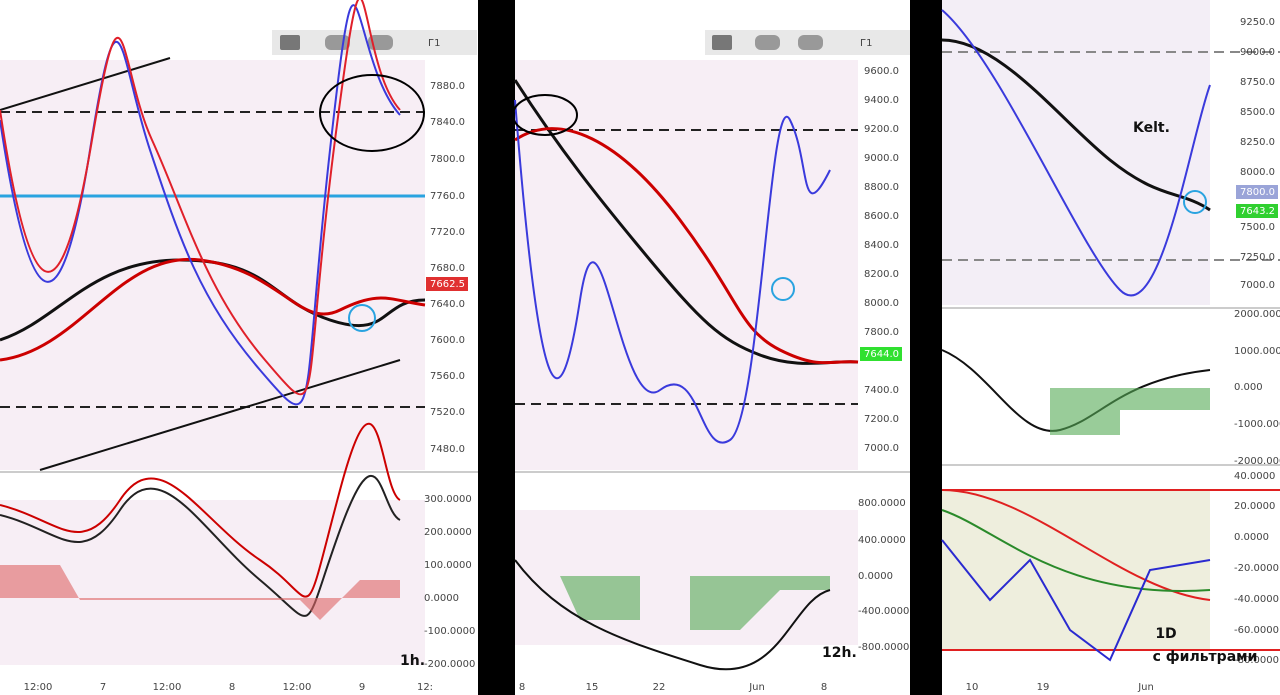 The width and height of the screenshot is (1280, 695). Describe the element at coordinates (1256, 630) in the screenshot. I see `osc-axis-label: -60.0000` at that location.